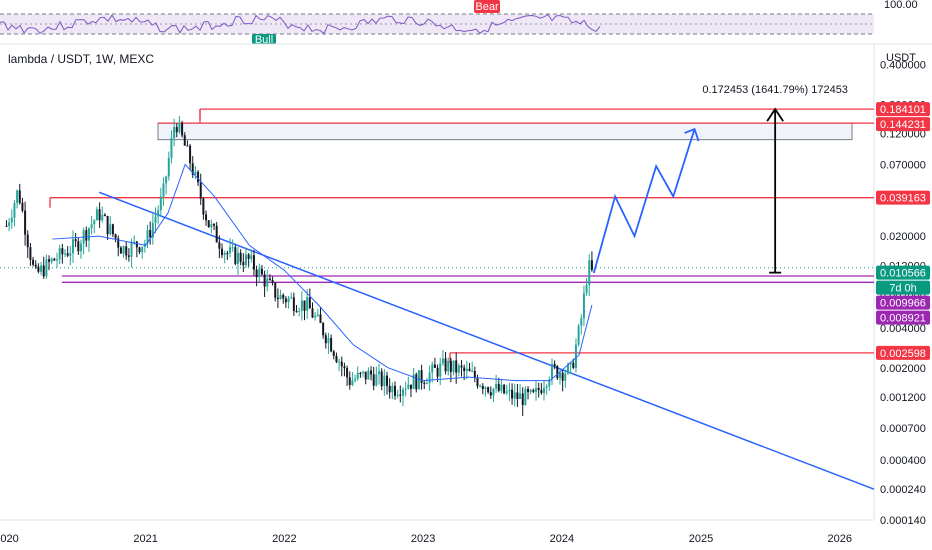 Image resolution: width=932 pixels, height=550 pixels. Describe the element at coordinates (775, 114) in the screenshot. I see `measure-arrow-head` at that location.